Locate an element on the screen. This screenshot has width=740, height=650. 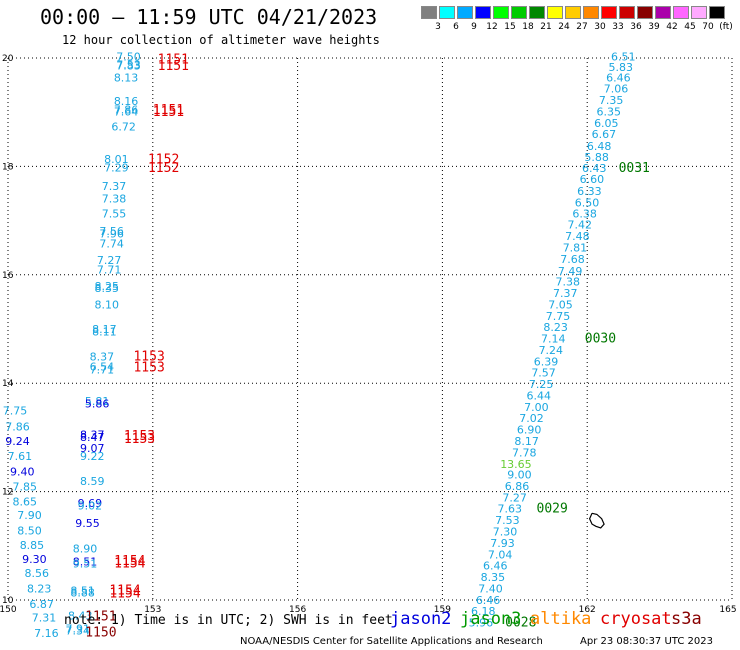
longitude-tick-label: 150 is located at coordinates (8, 610).